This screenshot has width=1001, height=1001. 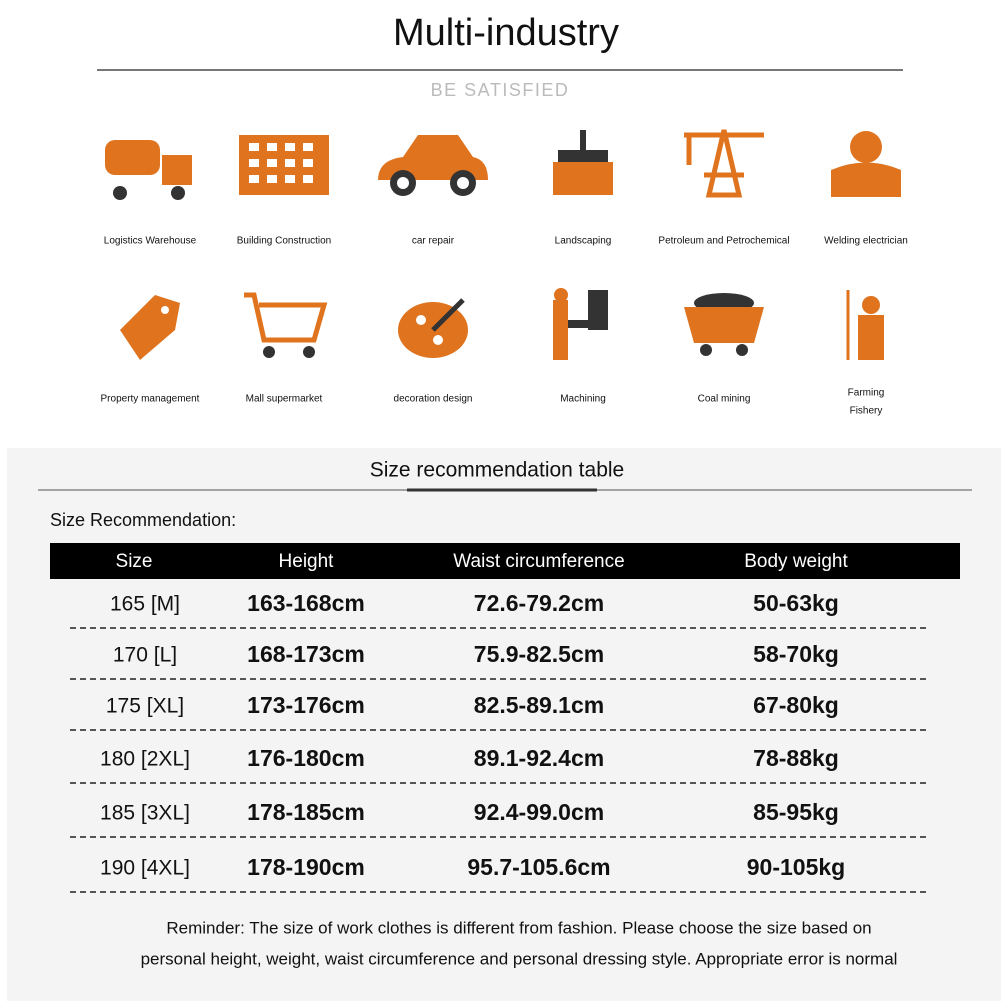 What do you see at coordinates (506, 33) in the screenshot?
I see `title: Multi-industry` at bounding box center [506, 33].